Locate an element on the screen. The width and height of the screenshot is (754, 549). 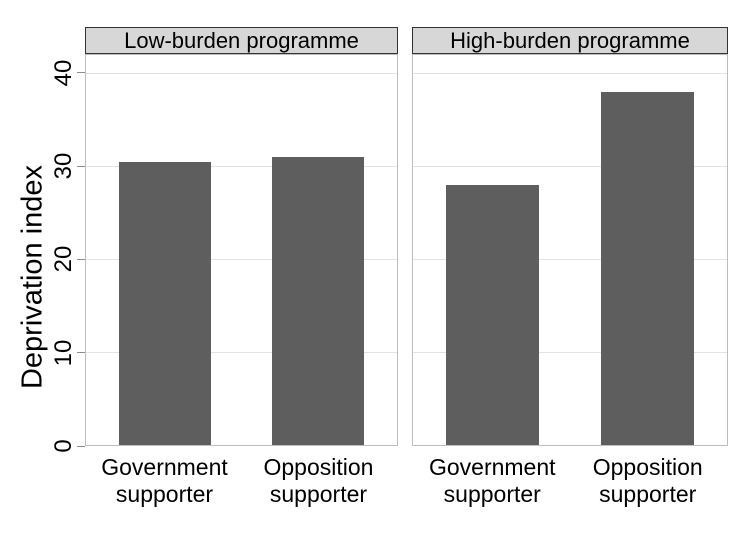
strip-label-high-burden: High-burden programme is located at coordinates (570, 40).